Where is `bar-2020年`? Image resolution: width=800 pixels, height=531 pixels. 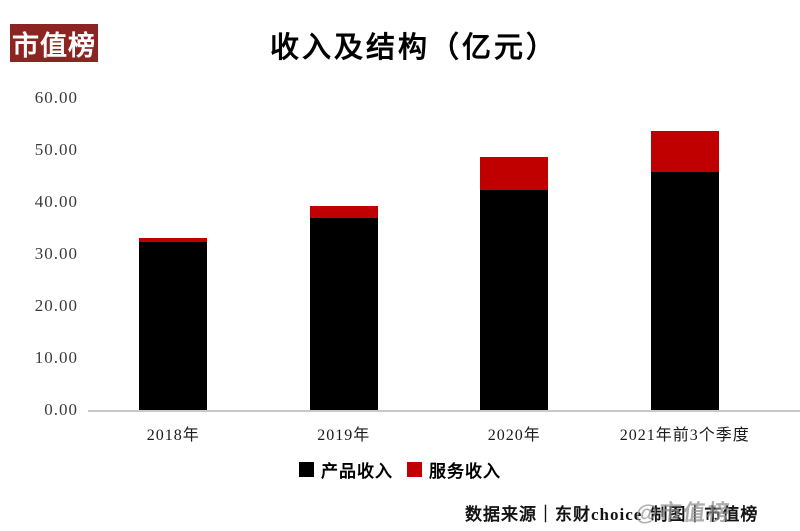
bar-2020年 is located at coordinates (514, 283).